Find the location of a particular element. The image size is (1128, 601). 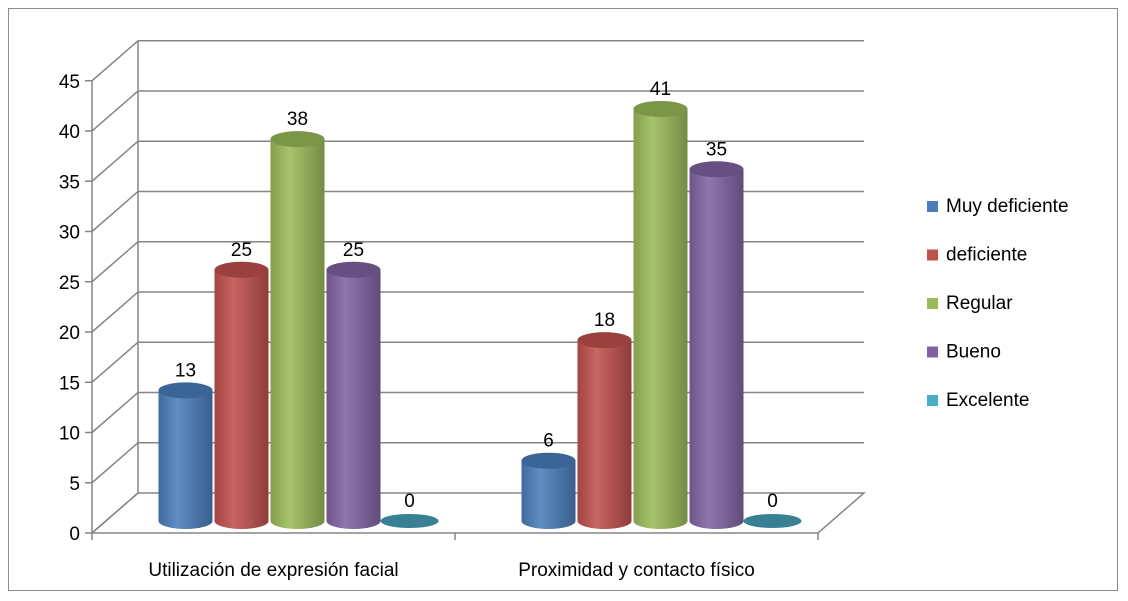

y-tick-label: 15 is located at coordinates (69, 383).